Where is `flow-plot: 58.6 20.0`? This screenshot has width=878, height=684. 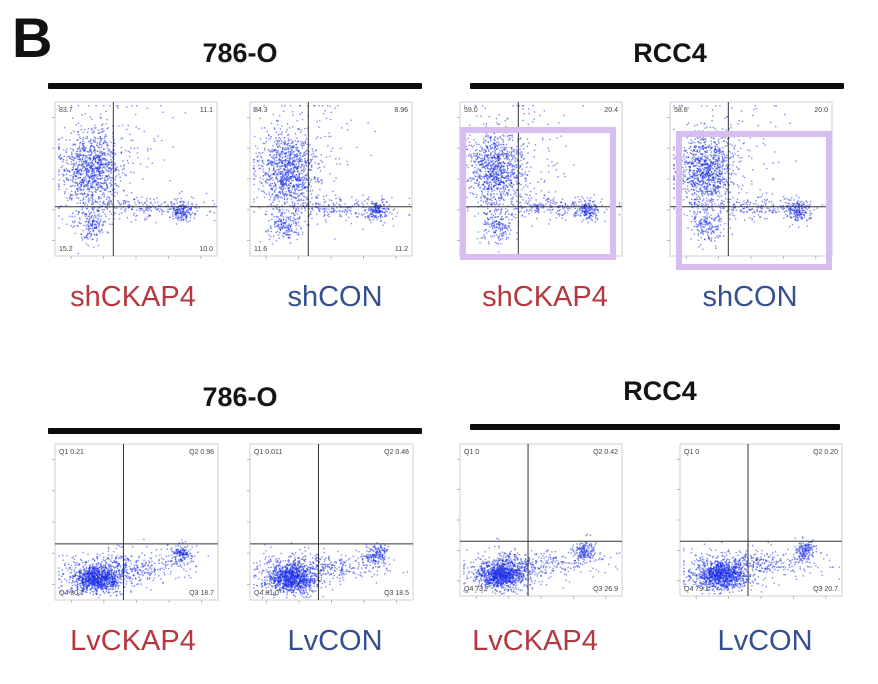
flow-plot: 58.6 20.0 is located at coordinates (748, 183).